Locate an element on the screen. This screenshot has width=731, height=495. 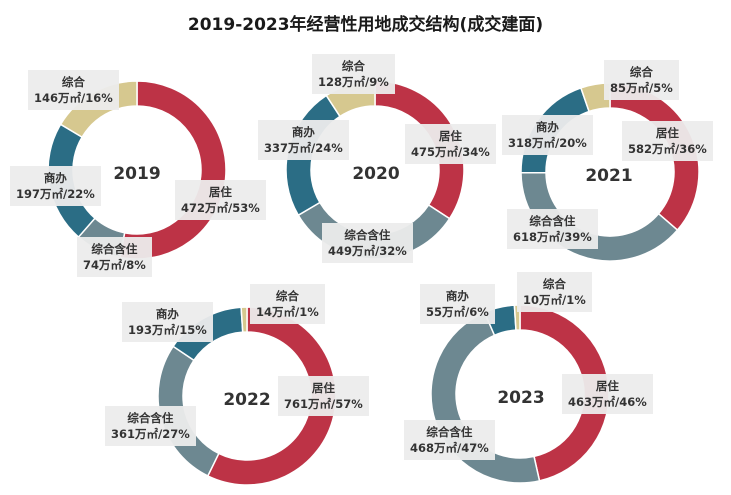
slice-label-2019-juzhu: 居住 472万㎡/53% is located at coordinates (220, 200).